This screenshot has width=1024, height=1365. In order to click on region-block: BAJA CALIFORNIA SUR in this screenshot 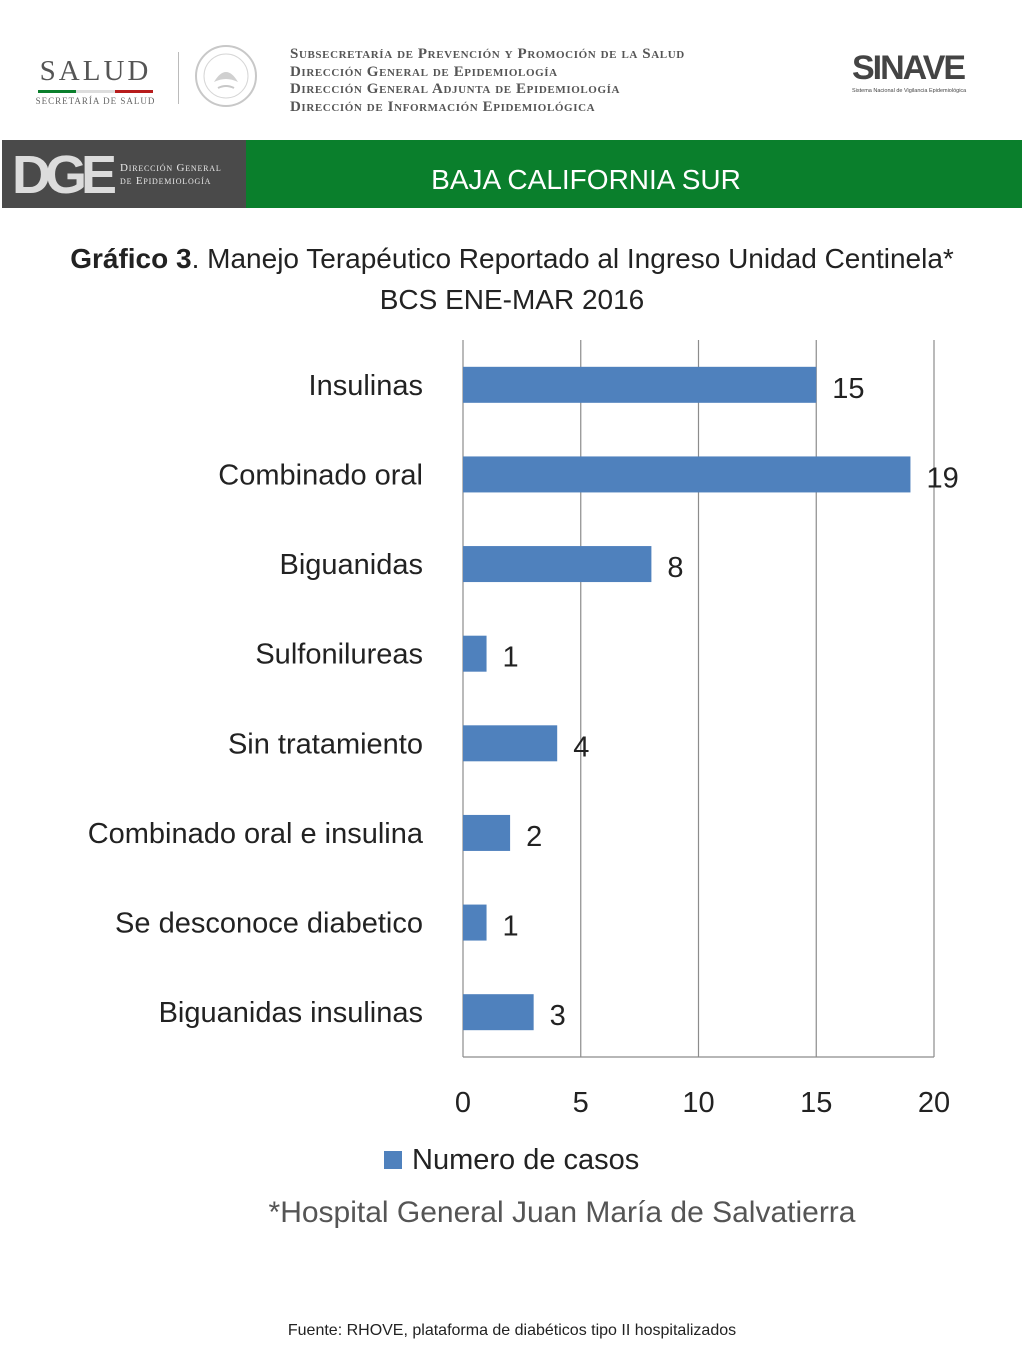, I will do `click(634, 174)`.